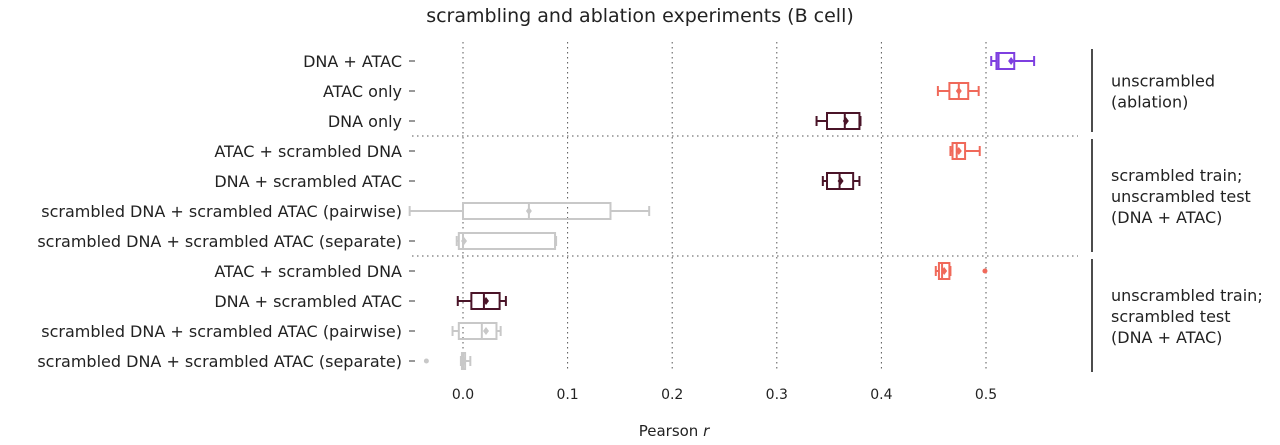 The width and height of the screenshot is (1280, 445). I want to click on x-axis-ticks: 0.0 0.1 0.2 0.3 0.4 0.5, so click(724, 395).